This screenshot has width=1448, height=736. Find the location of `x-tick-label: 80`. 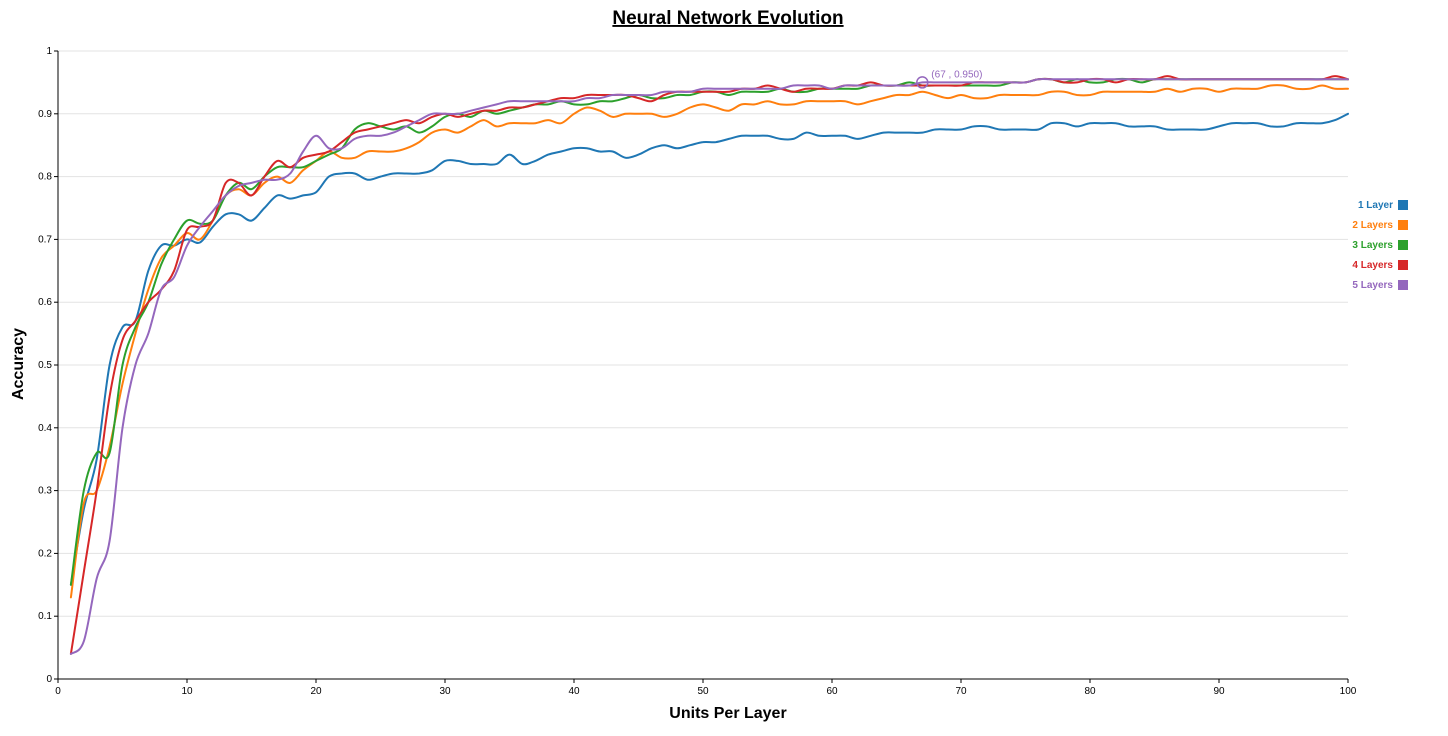

x-tick-label: 80 is located at coordinates (1090, 691).